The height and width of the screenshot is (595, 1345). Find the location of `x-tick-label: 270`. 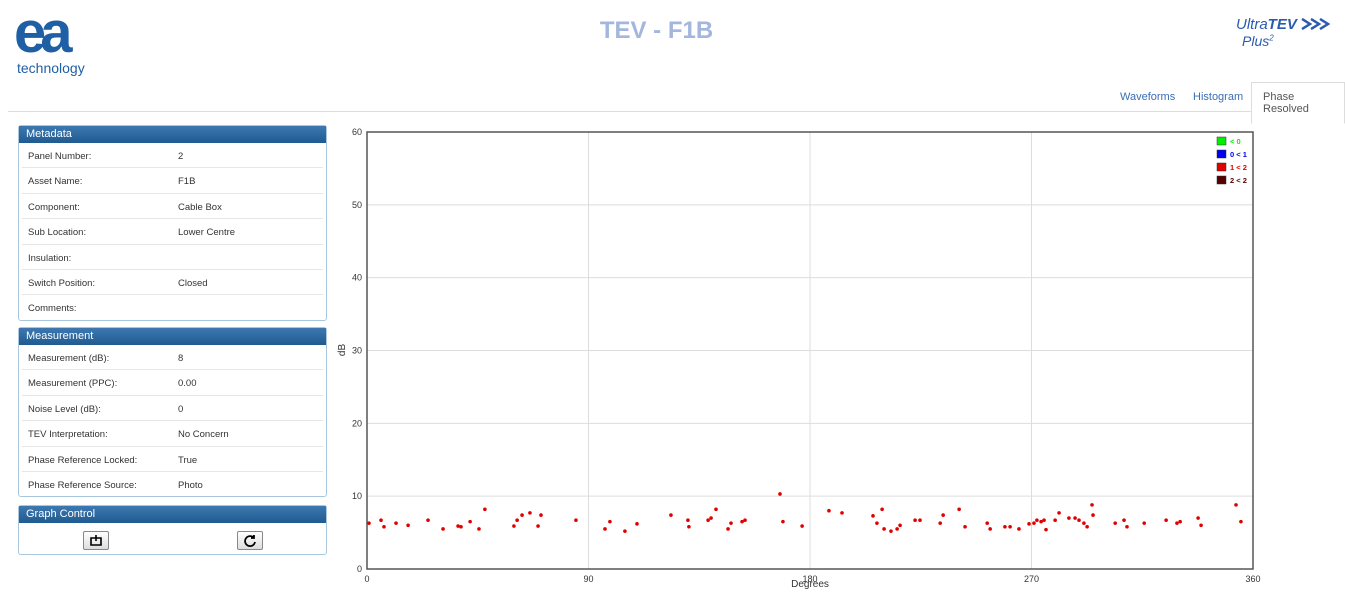

x-tick-label: 270 is located at coordinates (1031, 579).